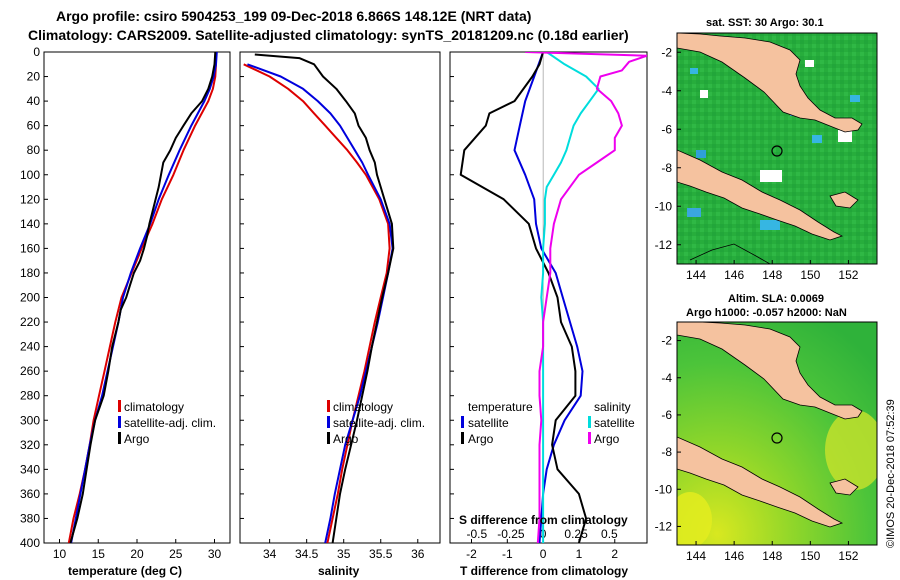  I want to click on y-tick-label: 20, so click(34, 77).